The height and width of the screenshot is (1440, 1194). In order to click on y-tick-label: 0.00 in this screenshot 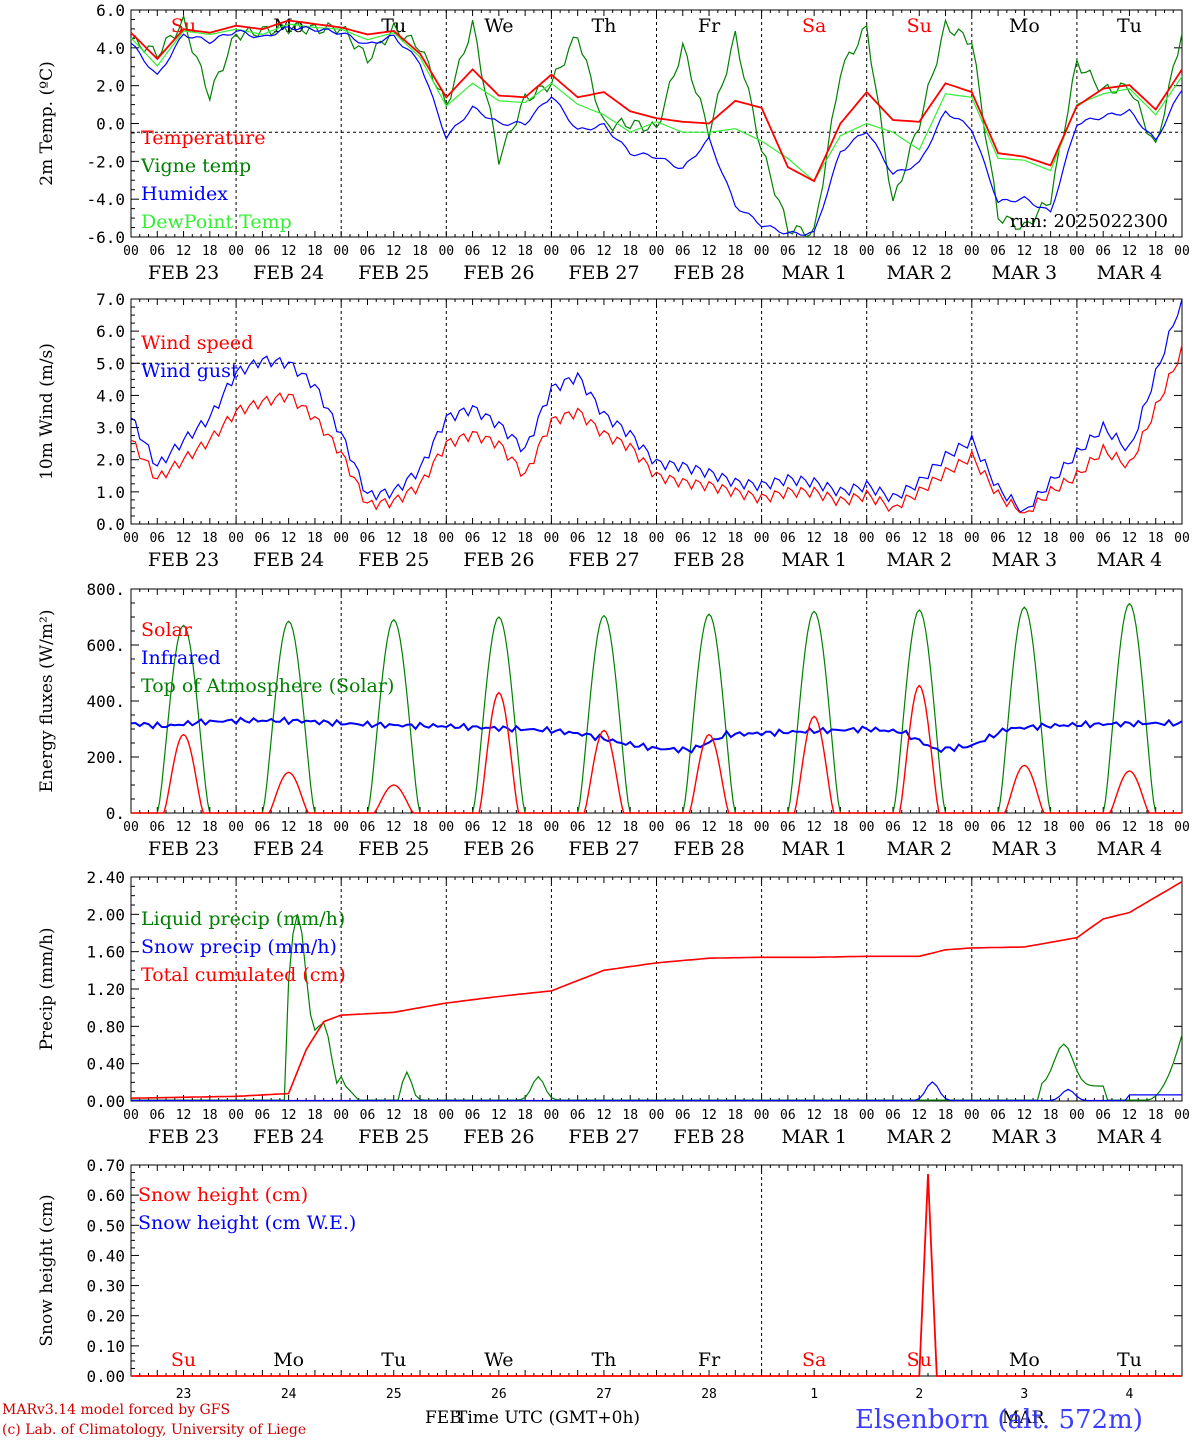, I will do `click(105, 1101)`.